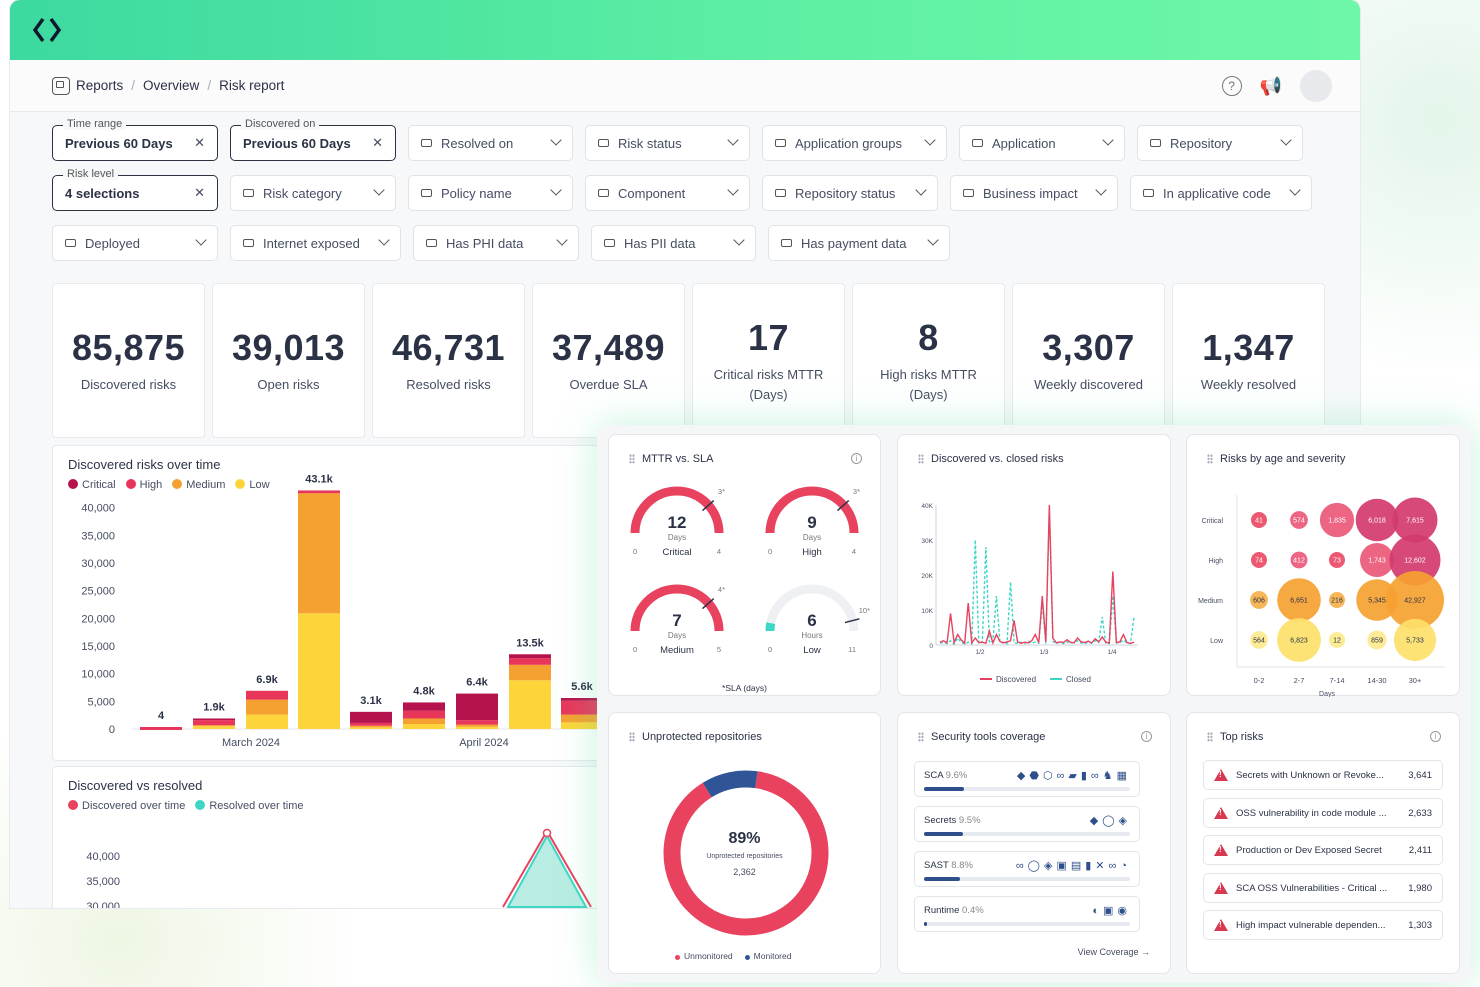  Describe the element at coordinates (1221, 193) in the screenshot. I see `filter-in-applicative-code: In applicative code` at that location.